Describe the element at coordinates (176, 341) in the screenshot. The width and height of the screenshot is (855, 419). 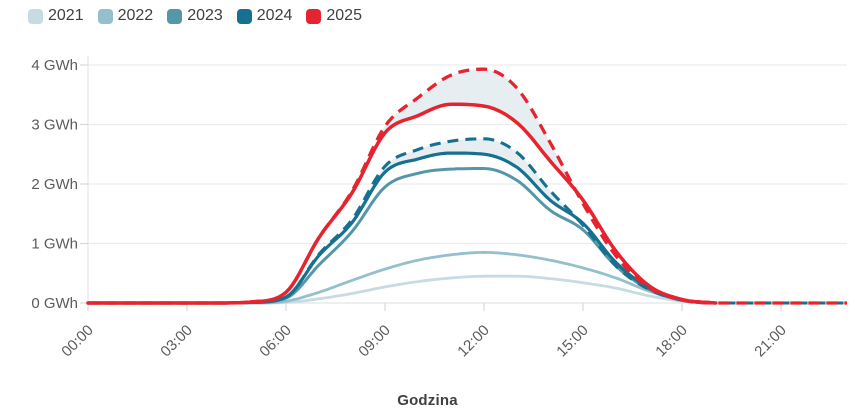
I see `x-axis-label-03:00: 03:00` at that location.